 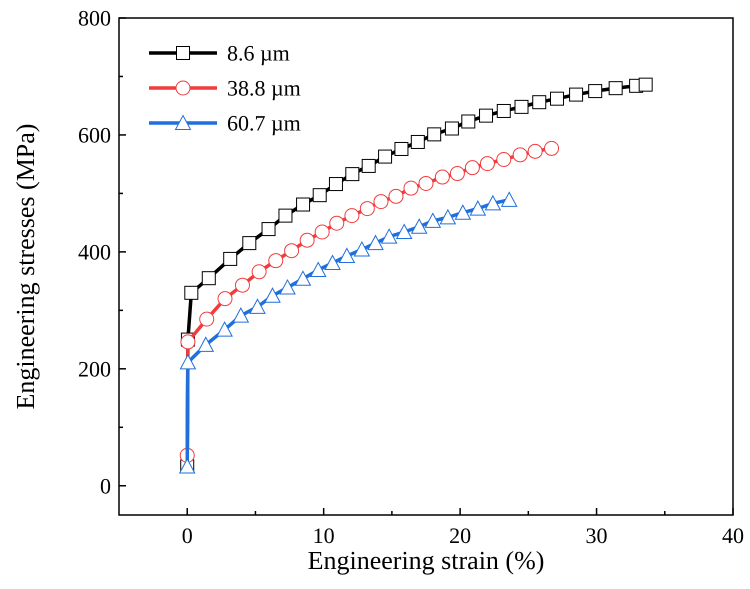 What do you see at coordinates (597, 535) in the screenshot?
I see `x-tick-label: 30` at bounding box center [597, 535].